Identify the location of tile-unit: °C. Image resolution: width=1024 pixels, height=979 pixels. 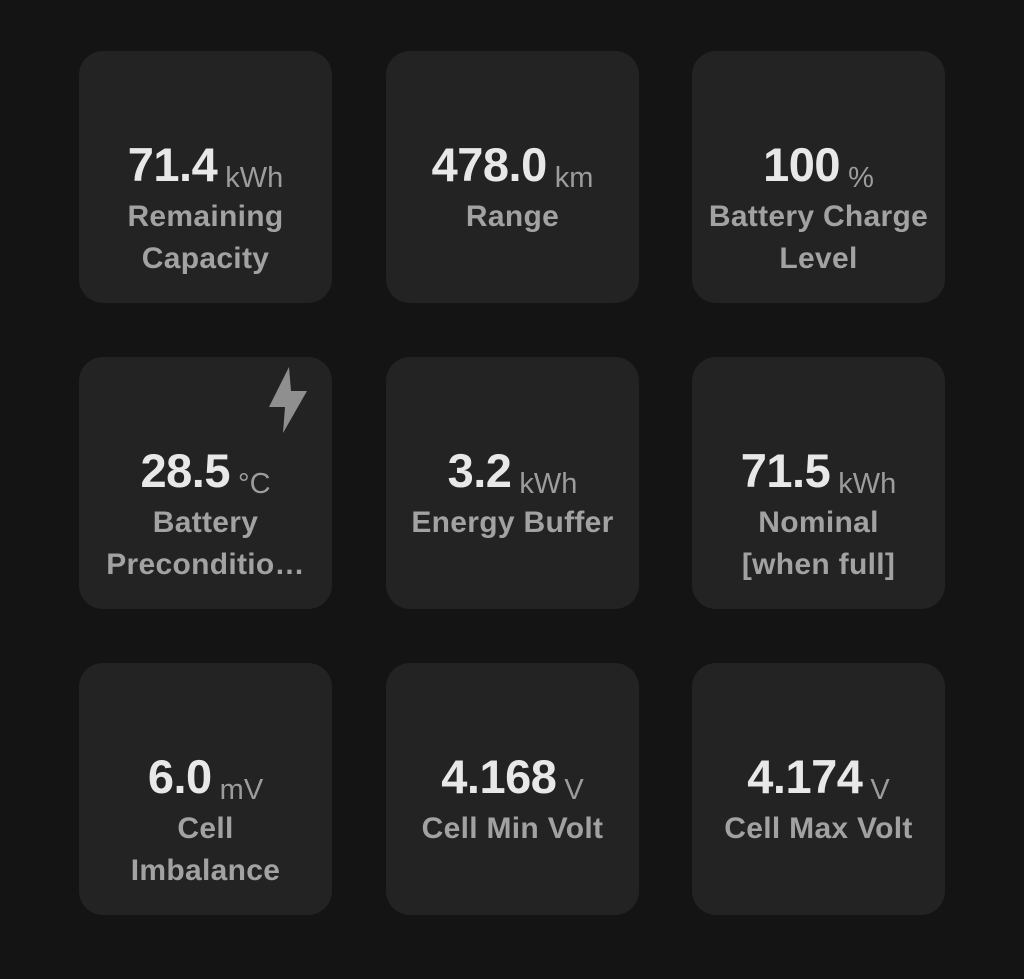
(254, 484).